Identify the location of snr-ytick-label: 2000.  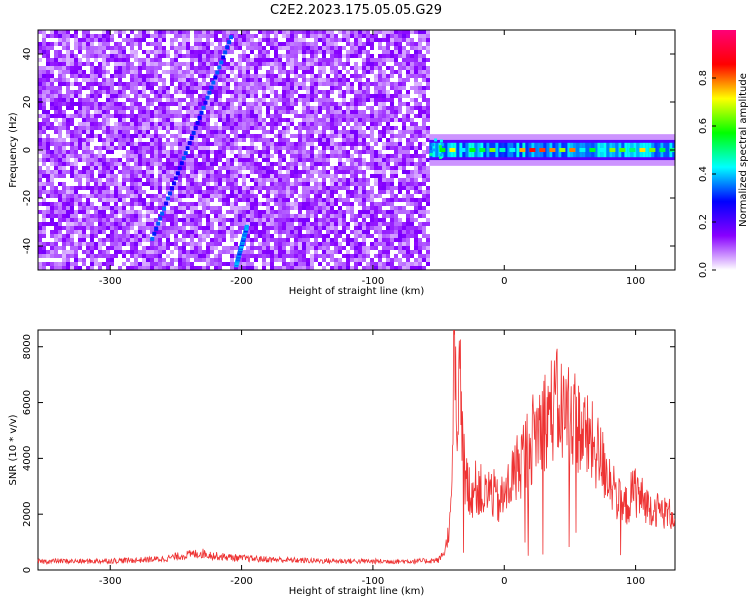
(27, 513).